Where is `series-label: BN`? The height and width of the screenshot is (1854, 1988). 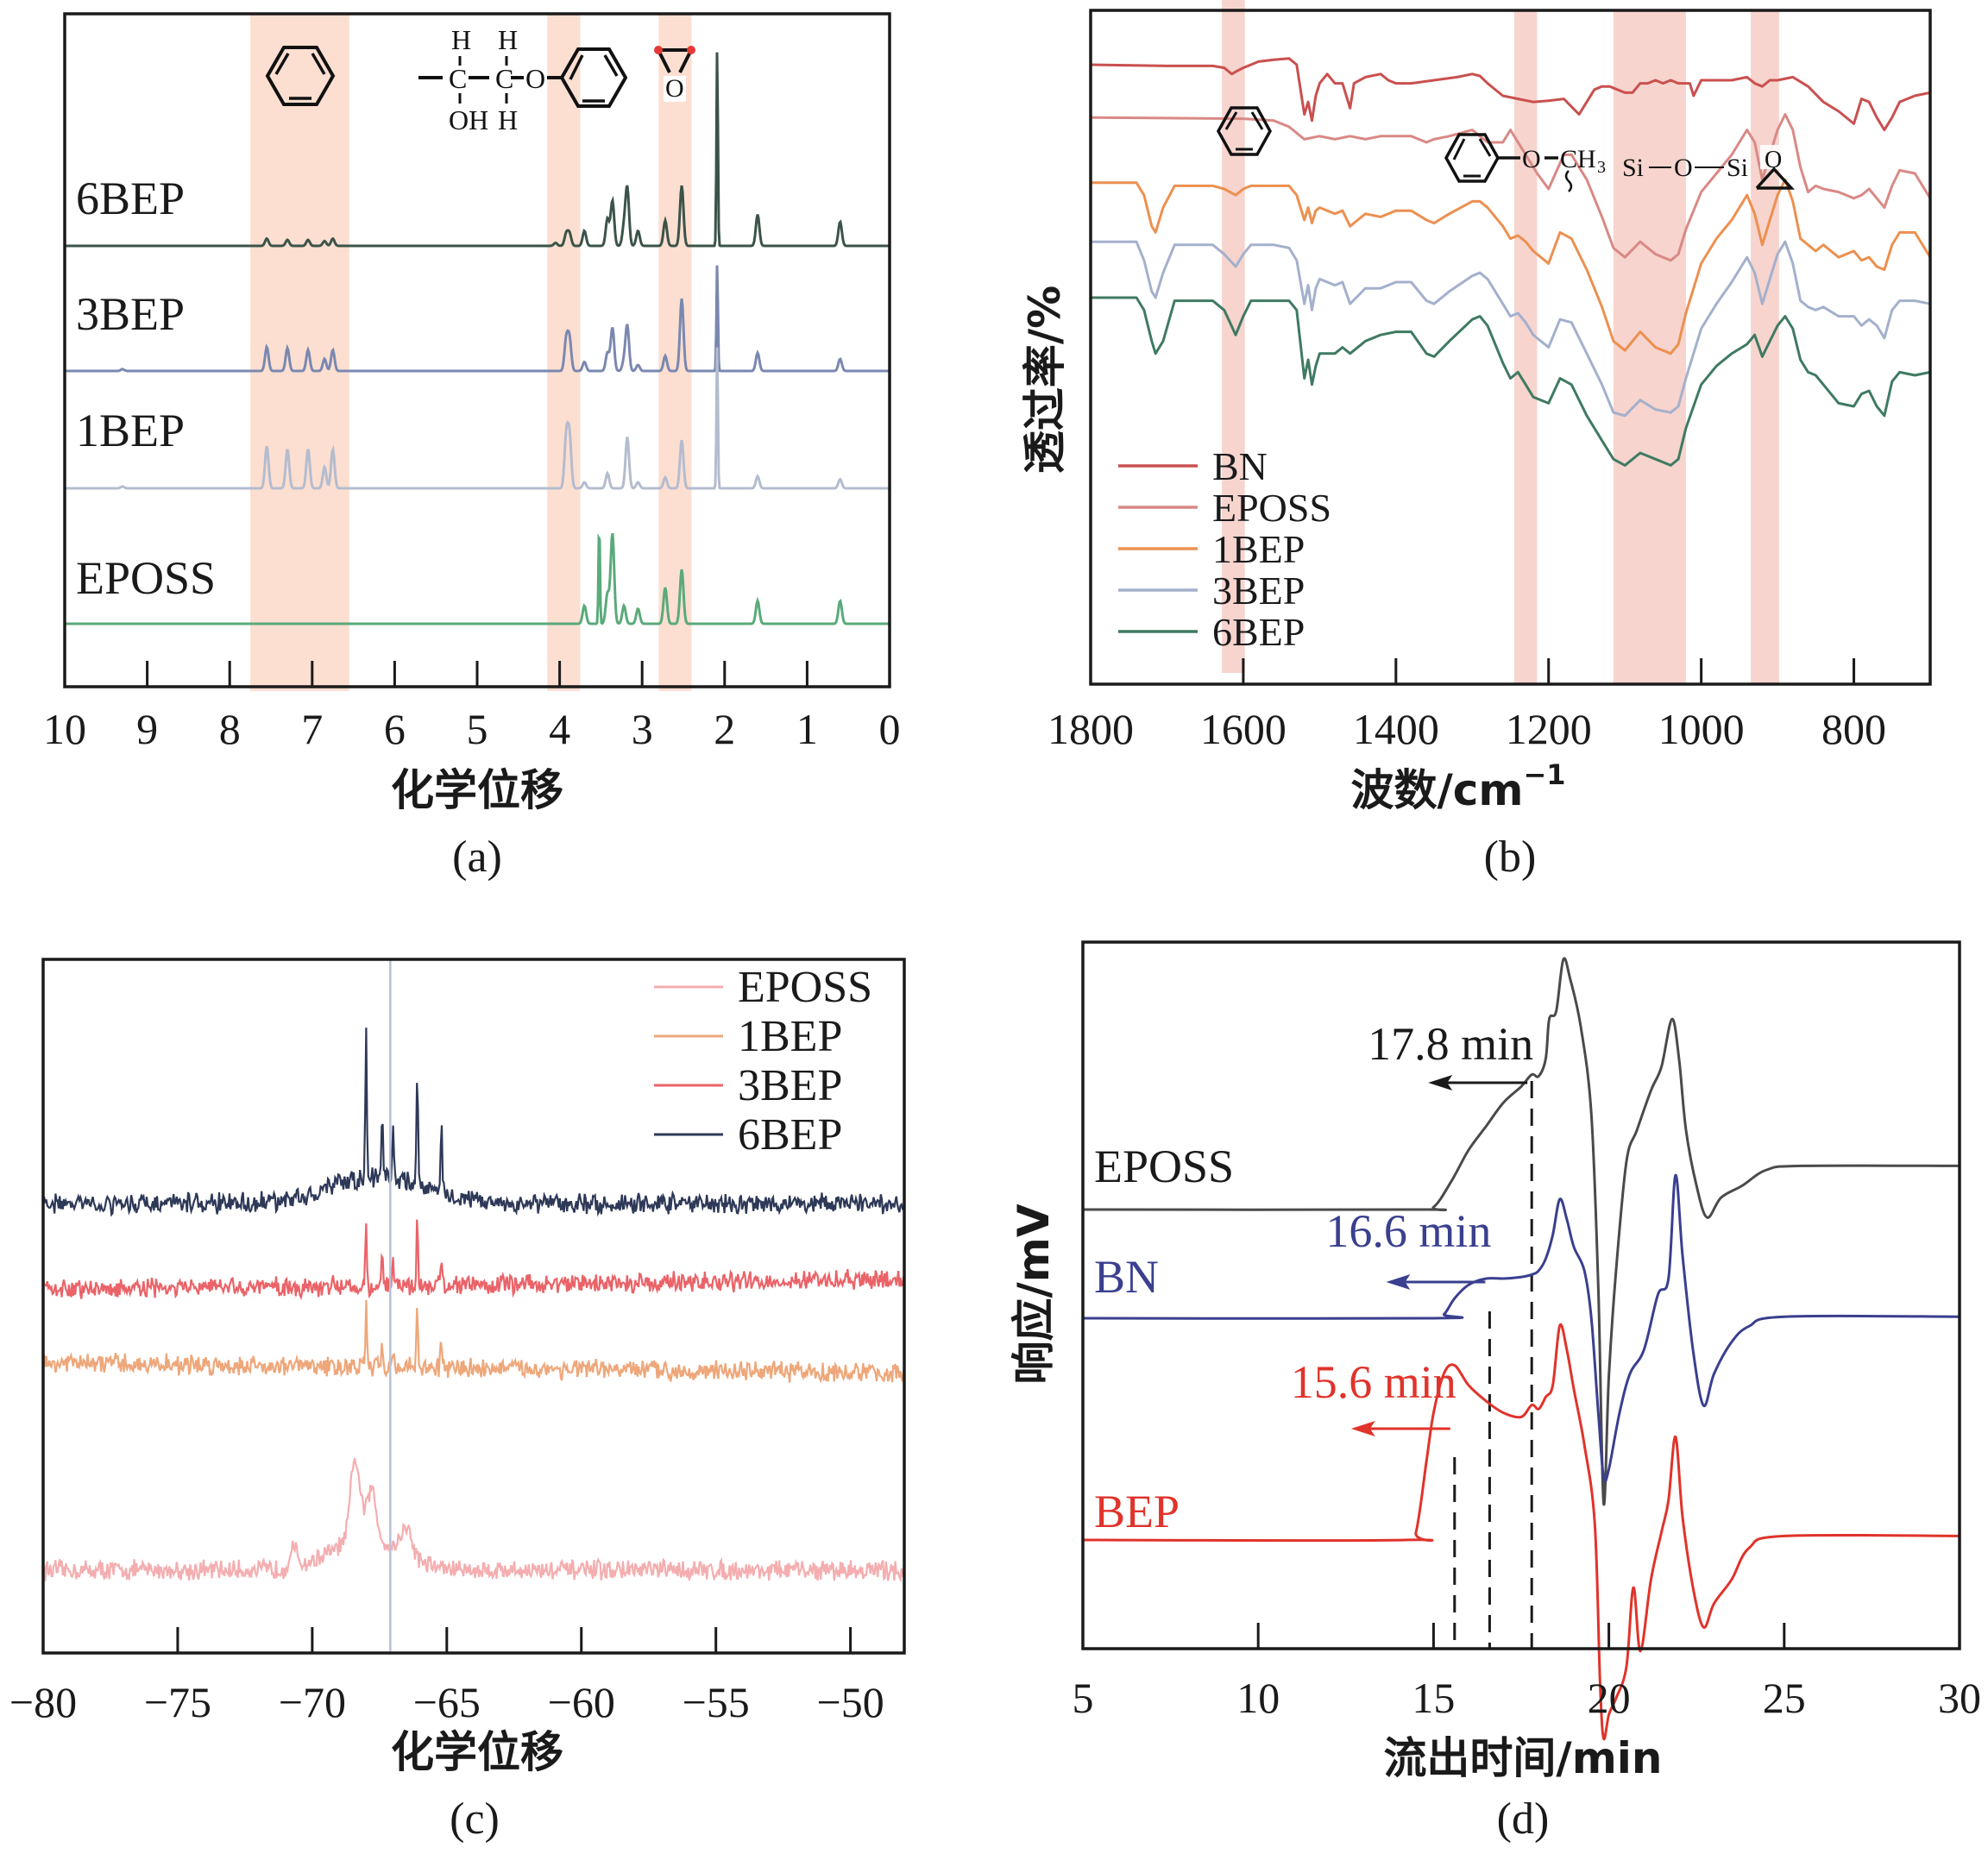
series-label: BN is located at coordinates (1126, 1277).